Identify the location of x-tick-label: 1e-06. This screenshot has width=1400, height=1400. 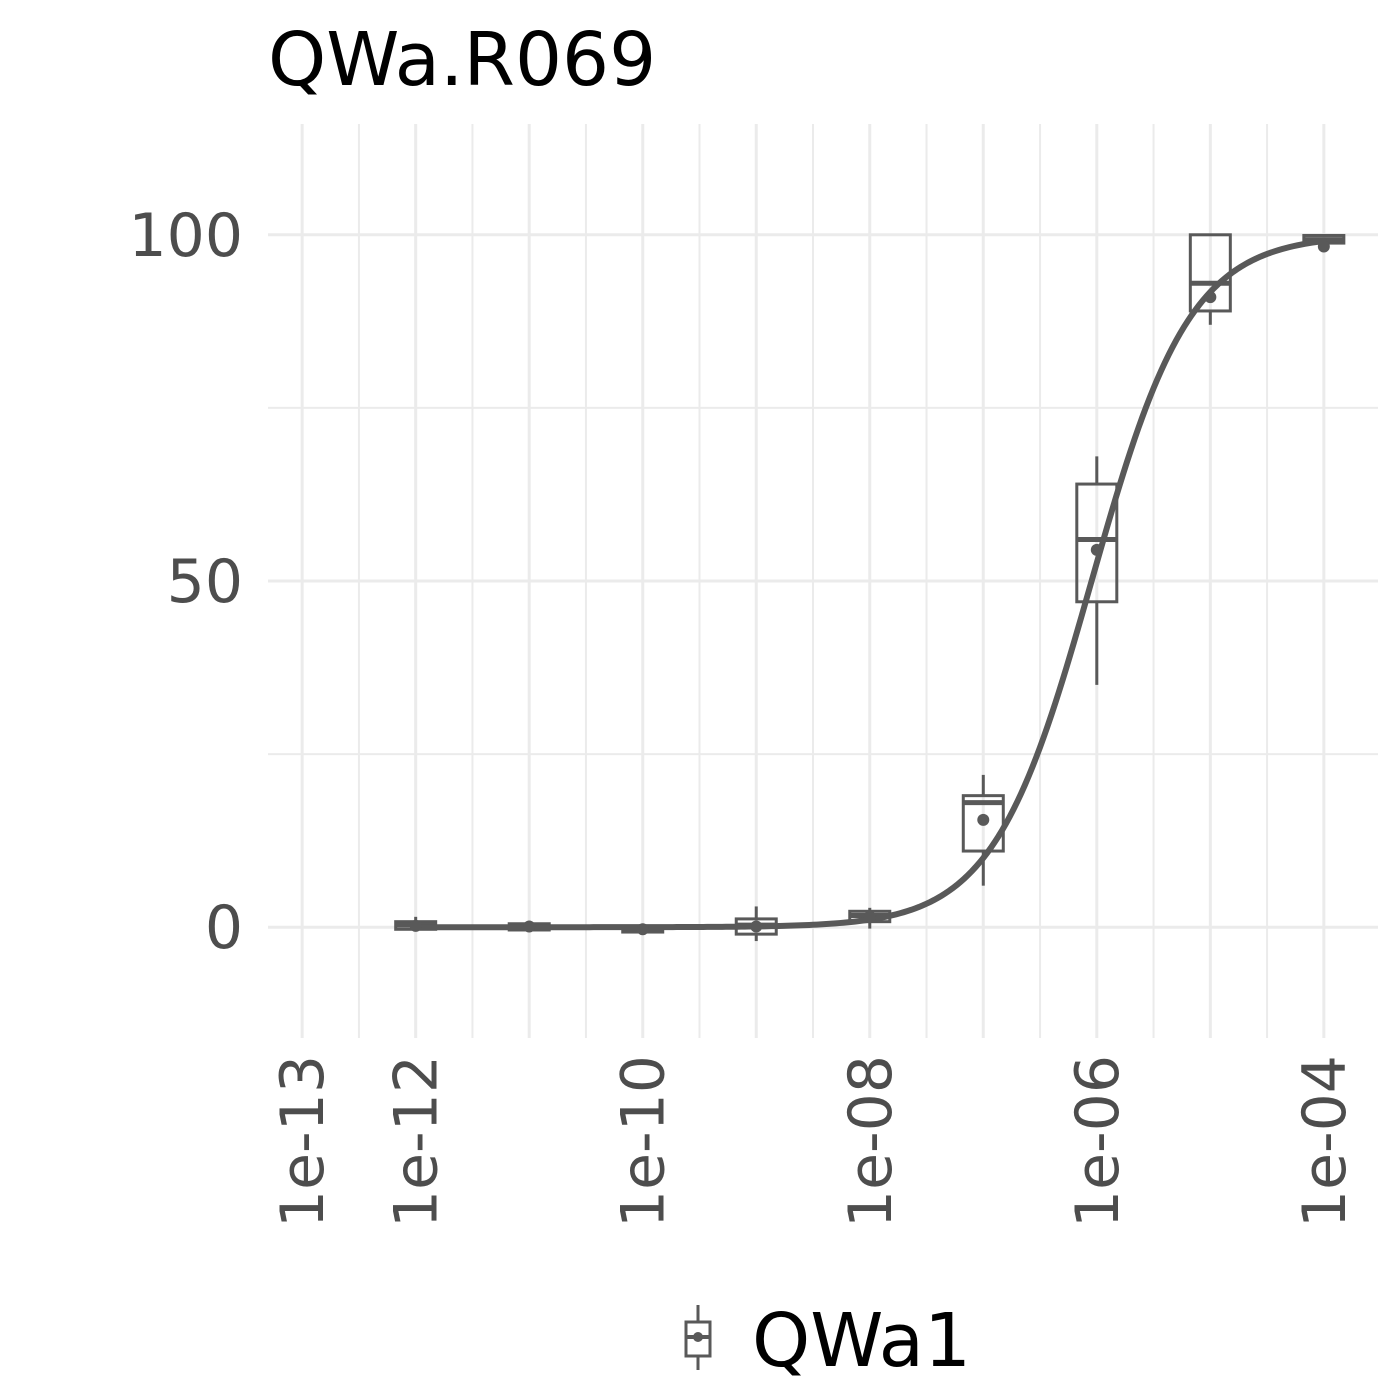
(1098, 1141).